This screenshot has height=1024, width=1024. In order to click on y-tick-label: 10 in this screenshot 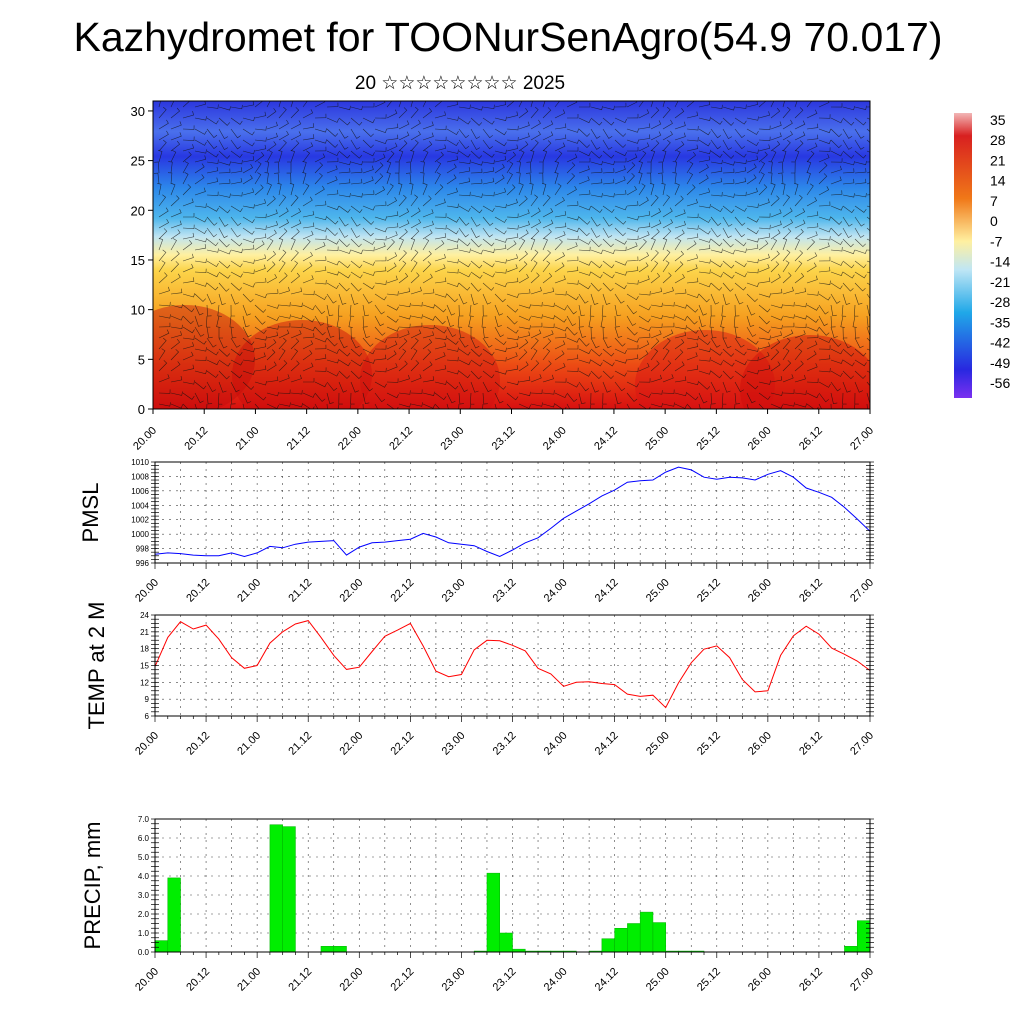, I will do `click(138, 310)`.